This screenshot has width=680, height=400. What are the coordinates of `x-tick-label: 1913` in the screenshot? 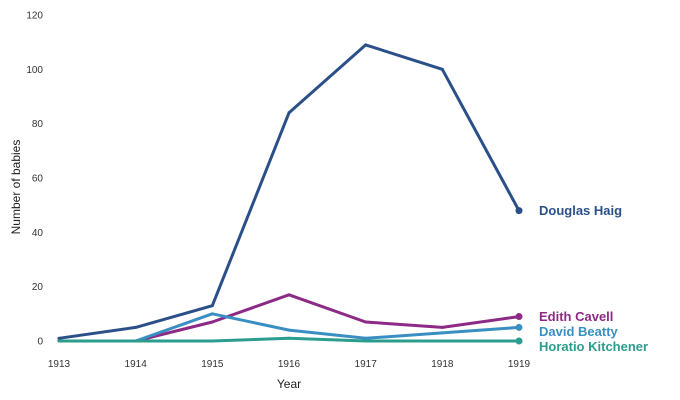 It's located at (59, 364).